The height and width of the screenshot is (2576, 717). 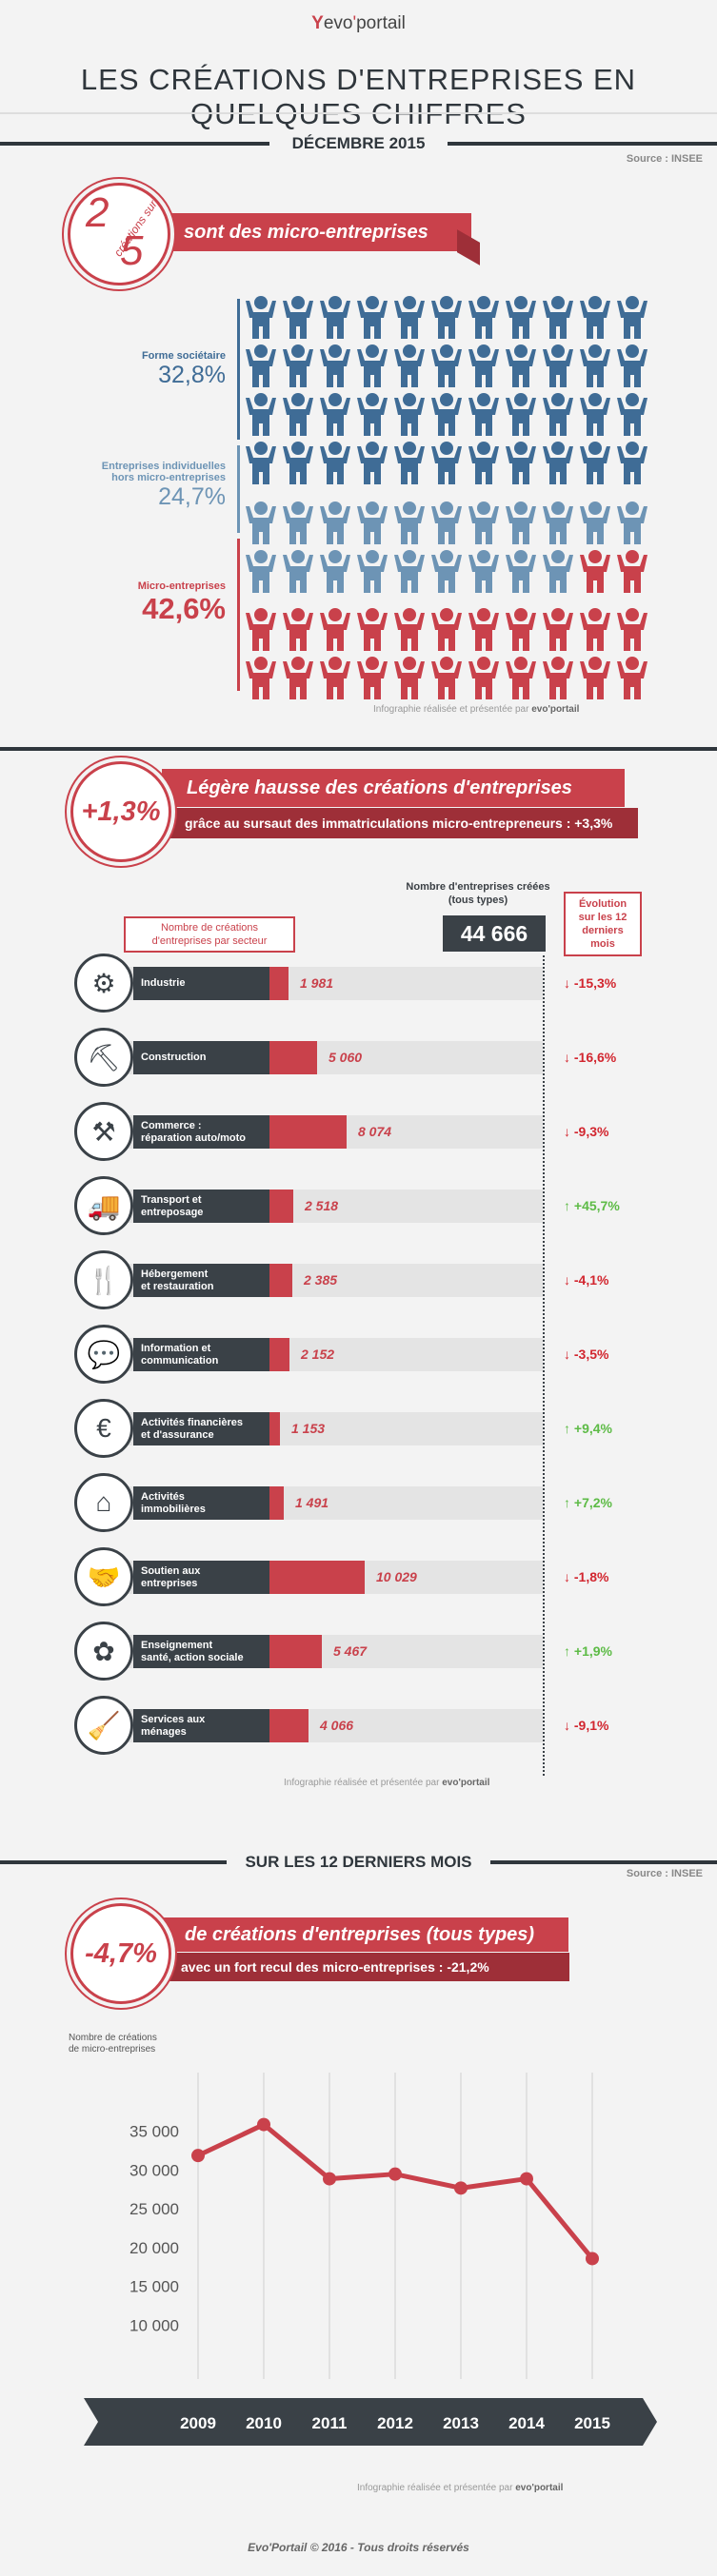 What do you see at coordinates (358, 143) in the screenshot?
I see `section1-title: DÉCEMBRE 2015` at bounding box center [358, 143].